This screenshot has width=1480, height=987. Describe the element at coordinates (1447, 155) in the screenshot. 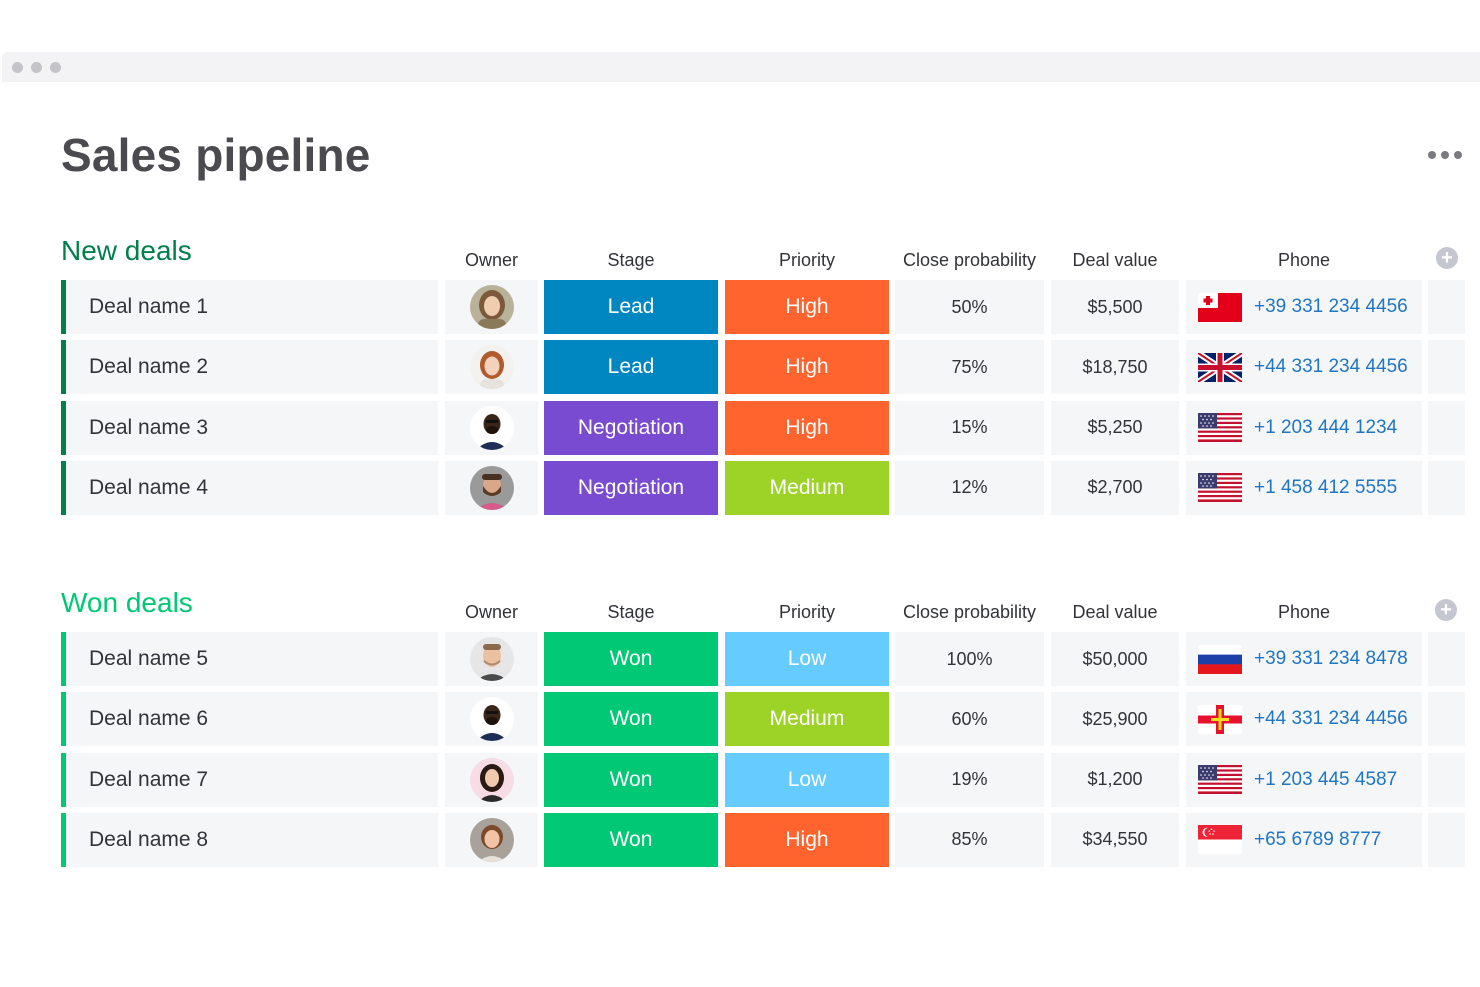

I see `more-options-icon` at that location.